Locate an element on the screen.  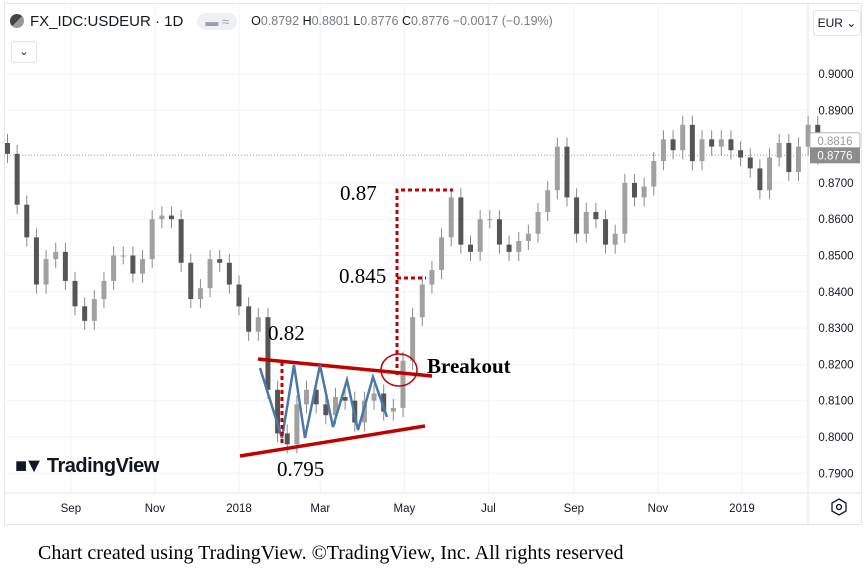
low-value: 0.8776 is located at coordinates (379, 21).